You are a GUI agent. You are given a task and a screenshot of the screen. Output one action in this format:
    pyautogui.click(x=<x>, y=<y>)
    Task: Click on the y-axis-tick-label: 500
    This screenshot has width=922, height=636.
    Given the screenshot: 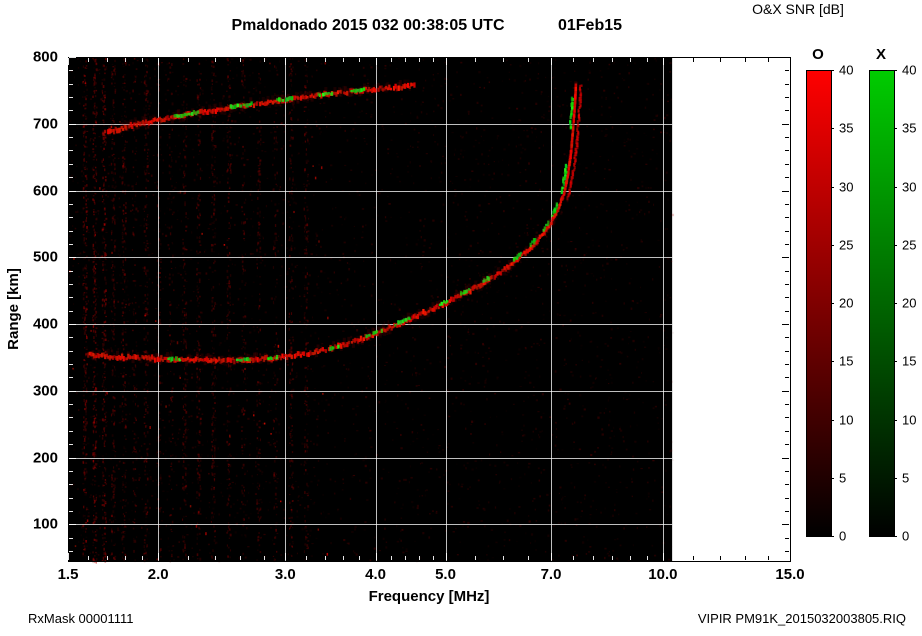 What is the action you would take?
    pyautogui.click(x=45, y=257)
    